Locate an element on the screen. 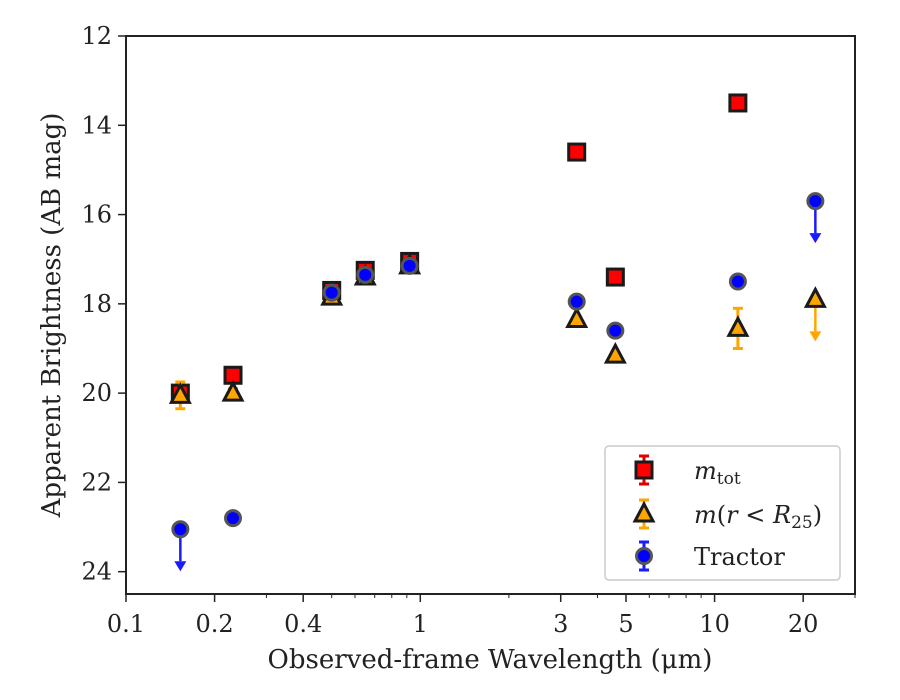 Image resolution: width=900 pixels, height=700 pixels. x-tick-label: 5 is located at coordinates (625, 624).